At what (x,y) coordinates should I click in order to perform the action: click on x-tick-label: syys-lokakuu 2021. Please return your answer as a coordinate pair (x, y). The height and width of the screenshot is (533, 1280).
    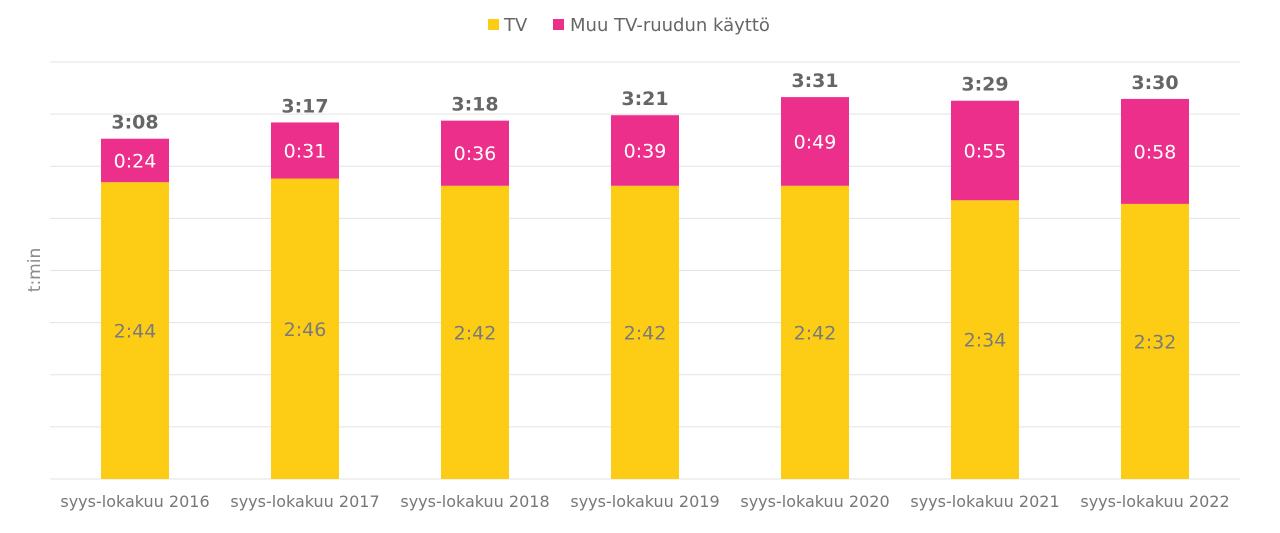
    Looking at the image, I should click on (984, 501).